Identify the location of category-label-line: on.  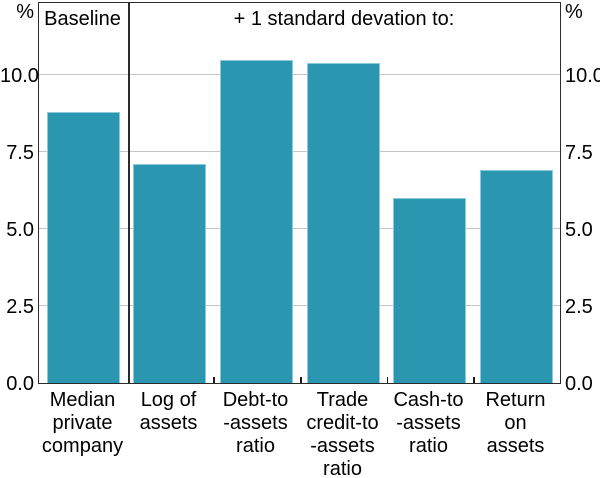
(515, 423).